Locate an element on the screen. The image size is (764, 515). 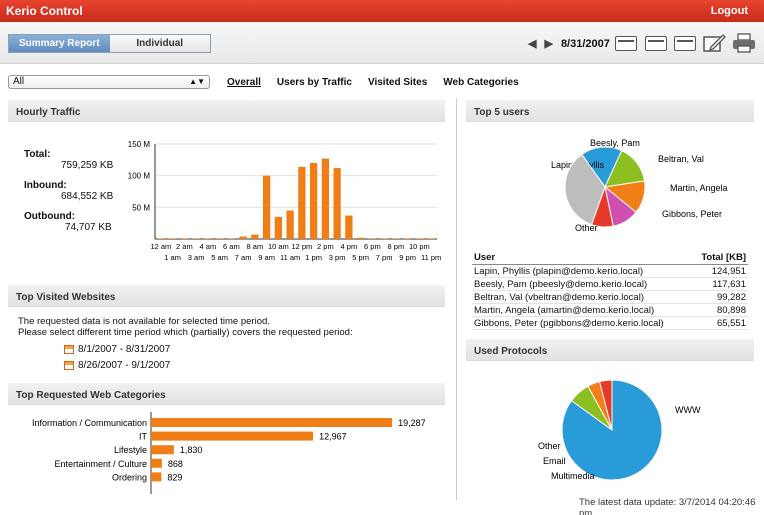
next-date-icon: ▶ is located at coordinates (548, 44).